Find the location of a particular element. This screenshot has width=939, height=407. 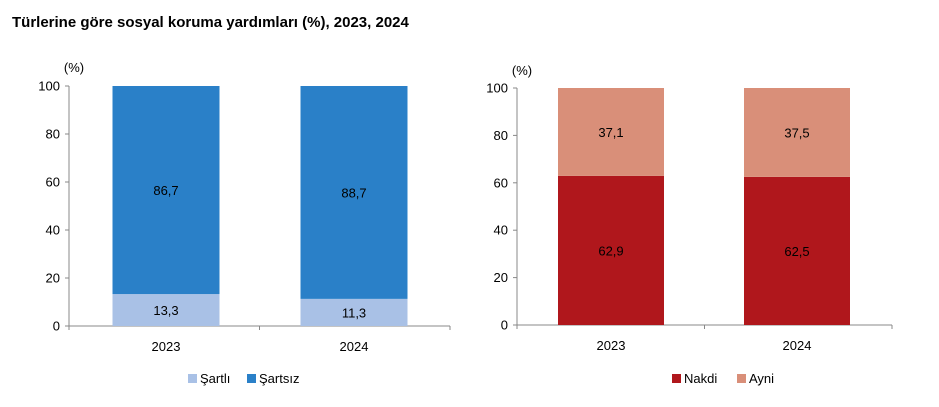

right-unit-label: (%) is located at coordinates (522, 70).